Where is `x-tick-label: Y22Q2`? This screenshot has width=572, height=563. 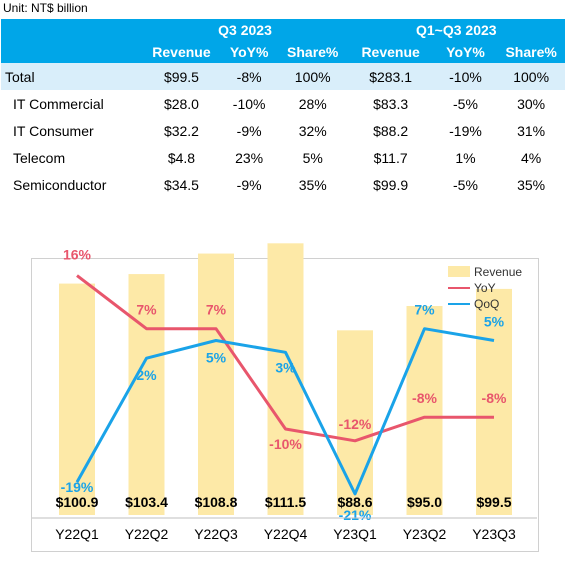 x-tick-label: Y22Q2 is located at coordinates (147, 534).